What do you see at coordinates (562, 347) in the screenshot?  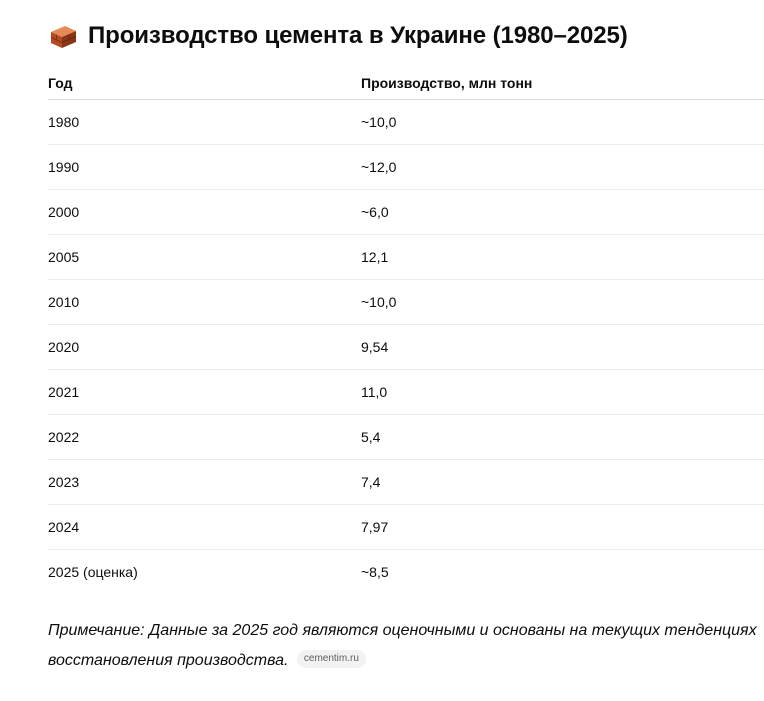 I see `cell-production: 9,54` at bounding box center [562, 347].